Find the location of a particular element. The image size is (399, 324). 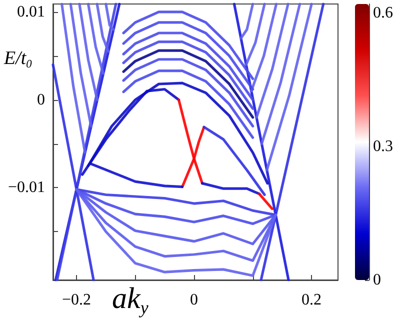

y-tick-label: −0.01 is located at coordinates (26, 187).